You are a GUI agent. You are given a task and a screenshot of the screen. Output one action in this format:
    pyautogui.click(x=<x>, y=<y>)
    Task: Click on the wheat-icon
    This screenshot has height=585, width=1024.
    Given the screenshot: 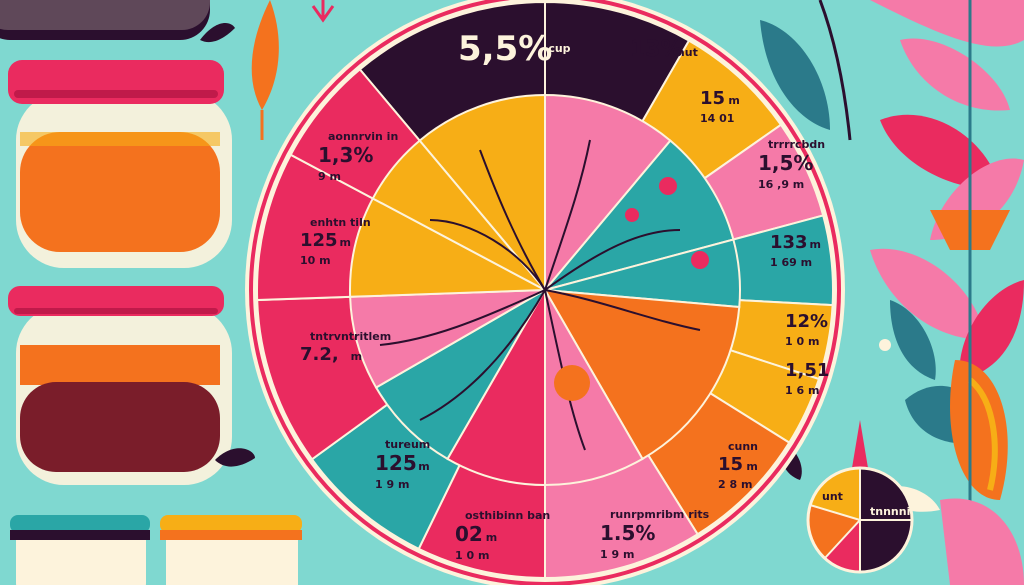 What is the action you would take?
    pyautogui.click(x=265, y=70)
    